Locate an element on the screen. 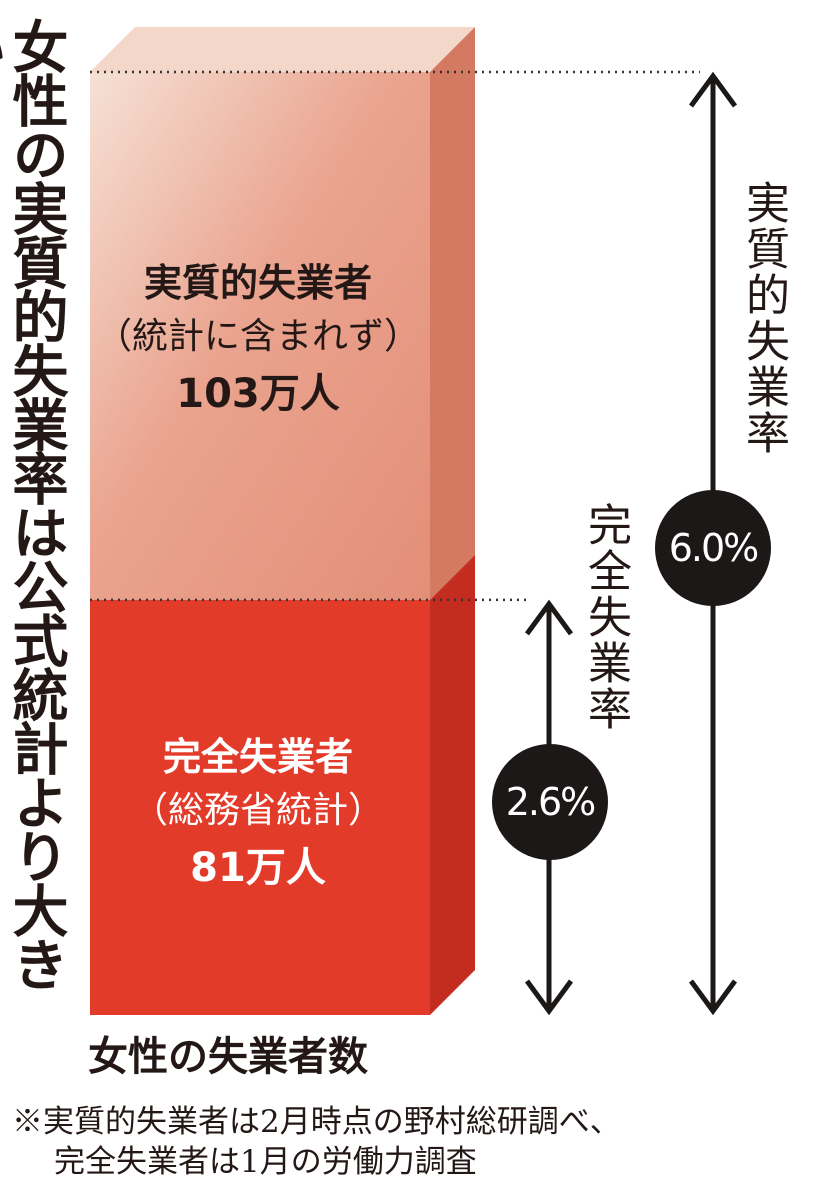  source-note-line-1: ※実質的失業者は2月時点の野村総研調べ、 is located at coordinates (316, 1122).